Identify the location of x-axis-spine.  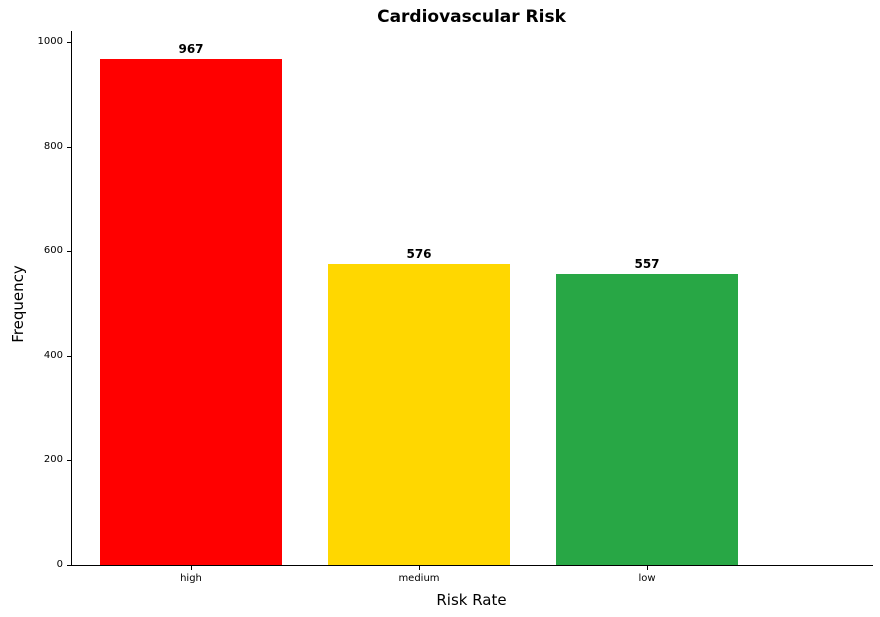
(472, 565).